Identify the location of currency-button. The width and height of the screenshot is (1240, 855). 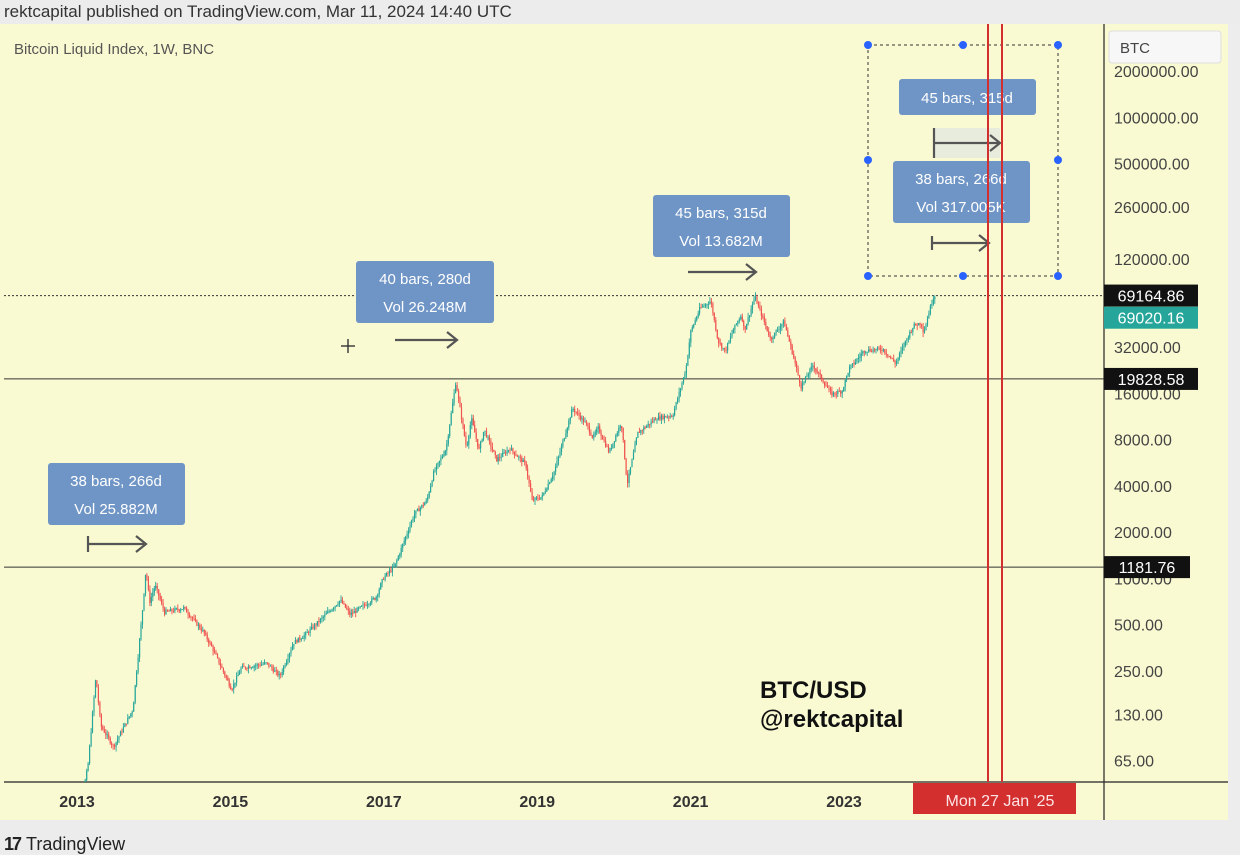
(1165, 47).